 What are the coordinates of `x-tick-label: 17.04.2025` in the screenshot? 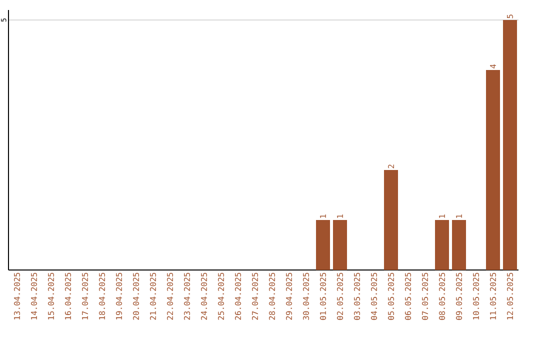 It's located at (85, 296).